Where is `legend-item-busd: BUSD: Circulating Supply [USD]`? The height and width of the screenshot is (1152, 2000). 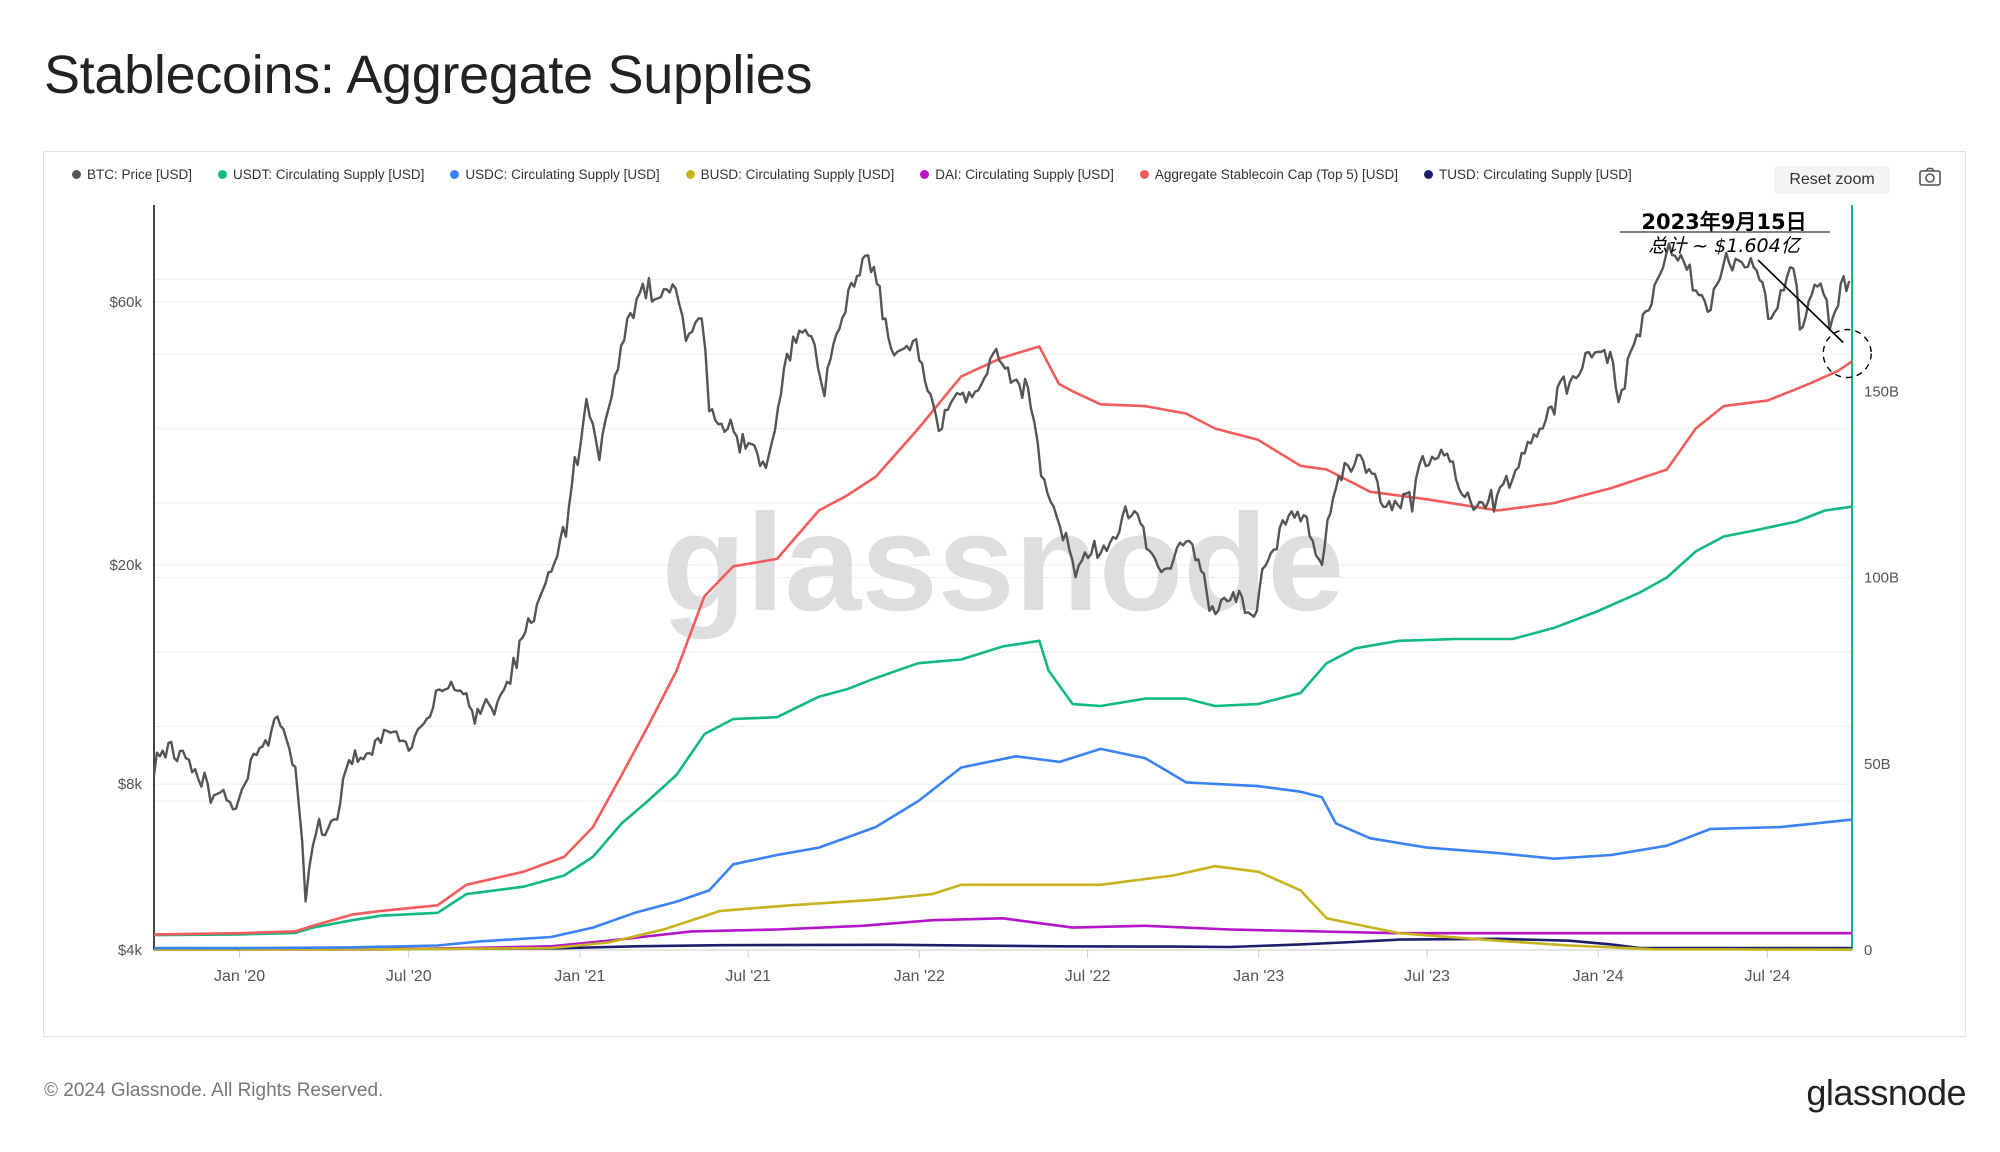
legend-item-busd: BUSD: Circulating Supply [USD] is located at coordinates (790, 174).